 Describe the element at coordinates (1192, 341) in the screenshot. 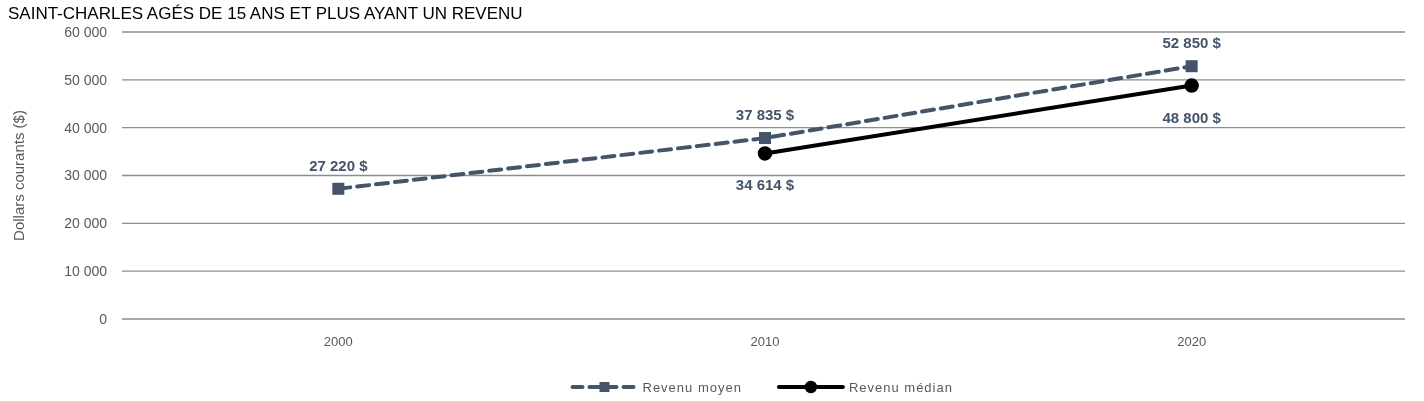

I see `x-tick-label: 2020` at that location.